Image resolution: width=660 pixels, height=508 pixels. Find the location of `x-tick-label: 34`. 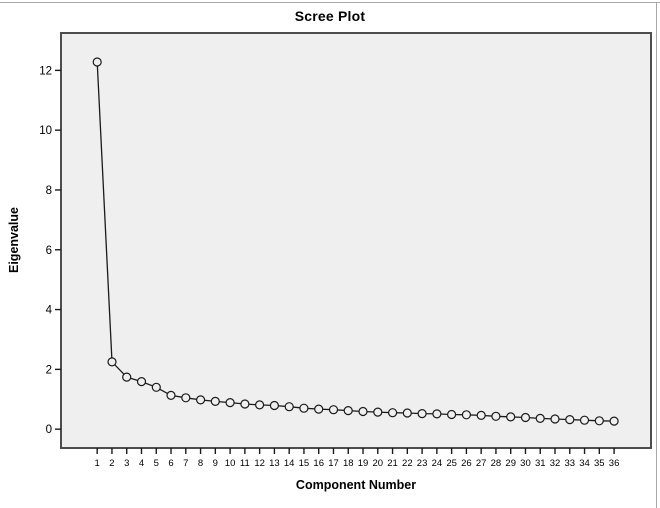

x-tick-label: 34 is located at coordinates (584, 463).